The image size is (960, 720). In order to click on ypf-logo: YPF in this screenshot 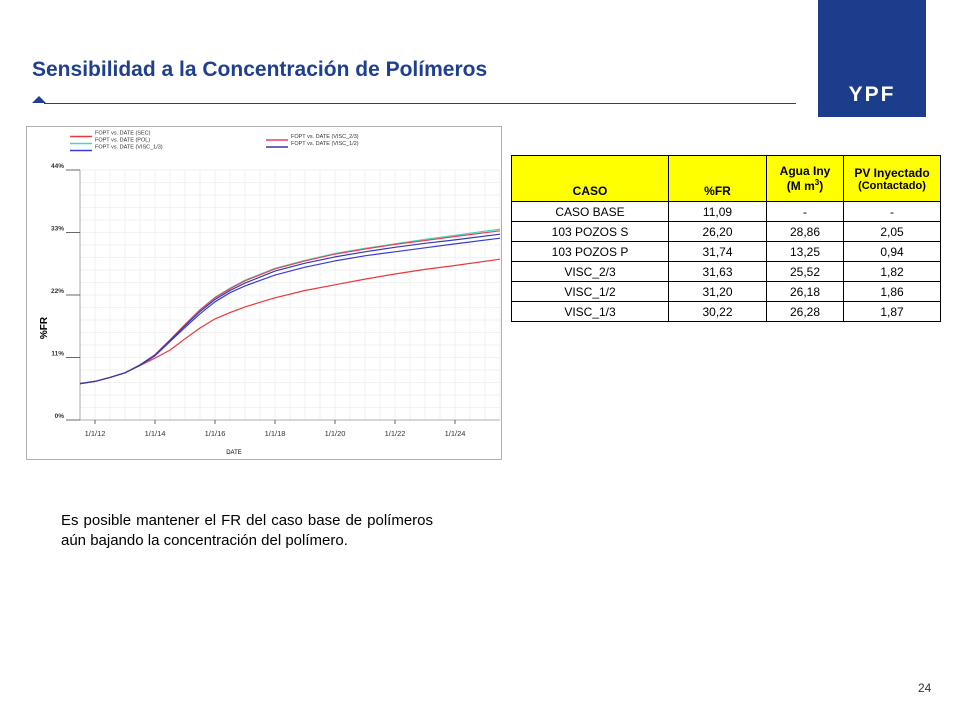, I will do `click(872, 58)`.